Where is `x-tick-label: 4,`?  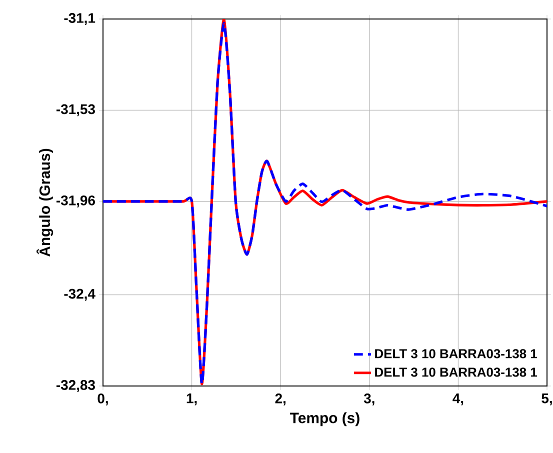
x-tick-label: 4, is located at coordinates (458, 400).